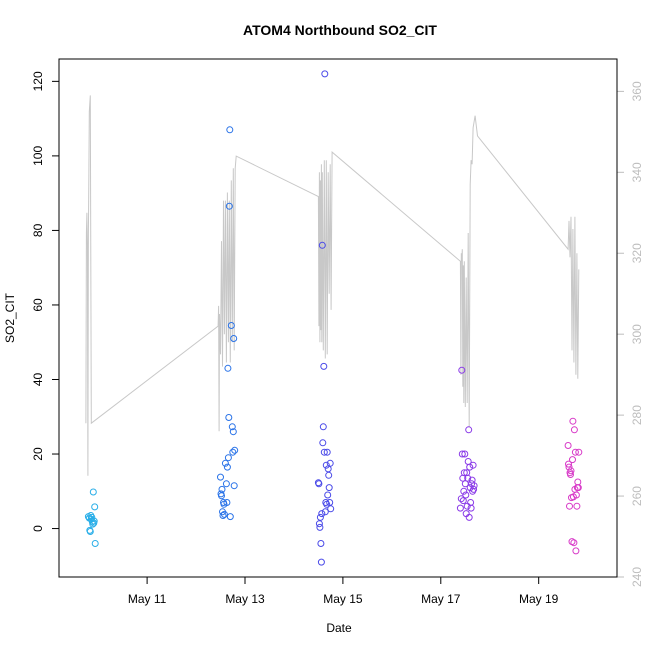 This screenshot has width=650, height=650. I want to click on y2-tick-label: 320, so click(637, 253).